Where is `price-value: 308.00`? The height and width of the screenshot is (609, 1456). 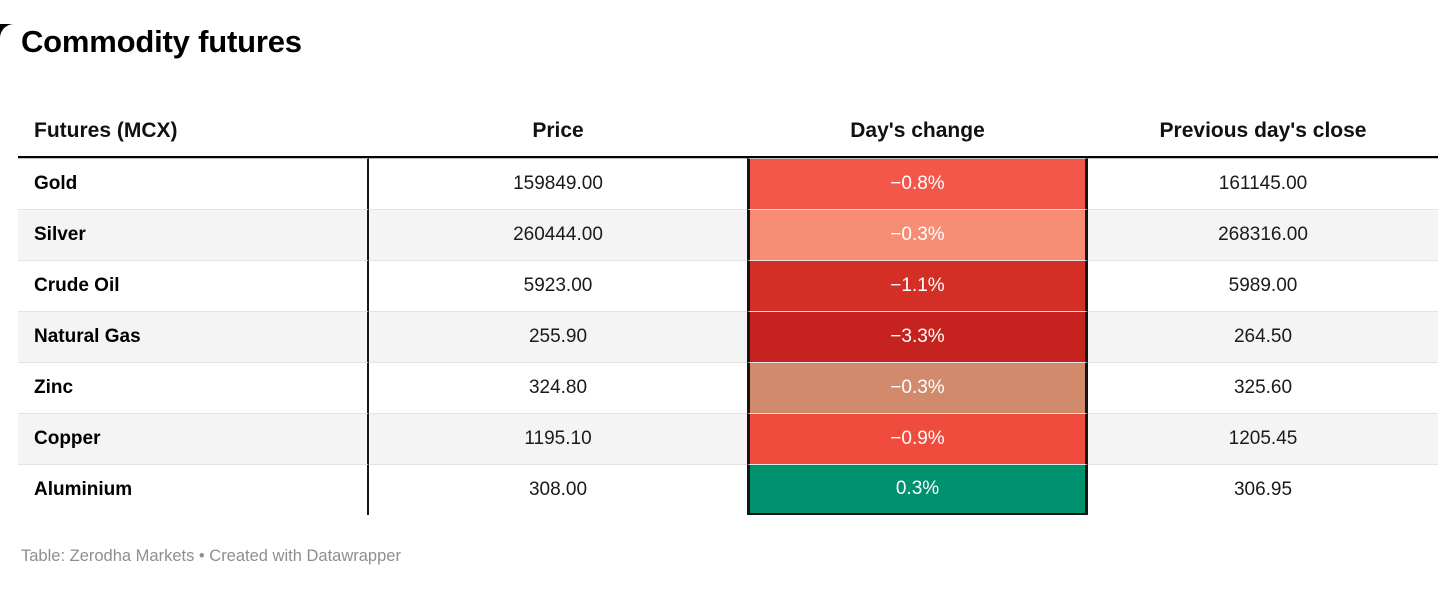
price-value: 308.00 is located at coordinates (558, 489).